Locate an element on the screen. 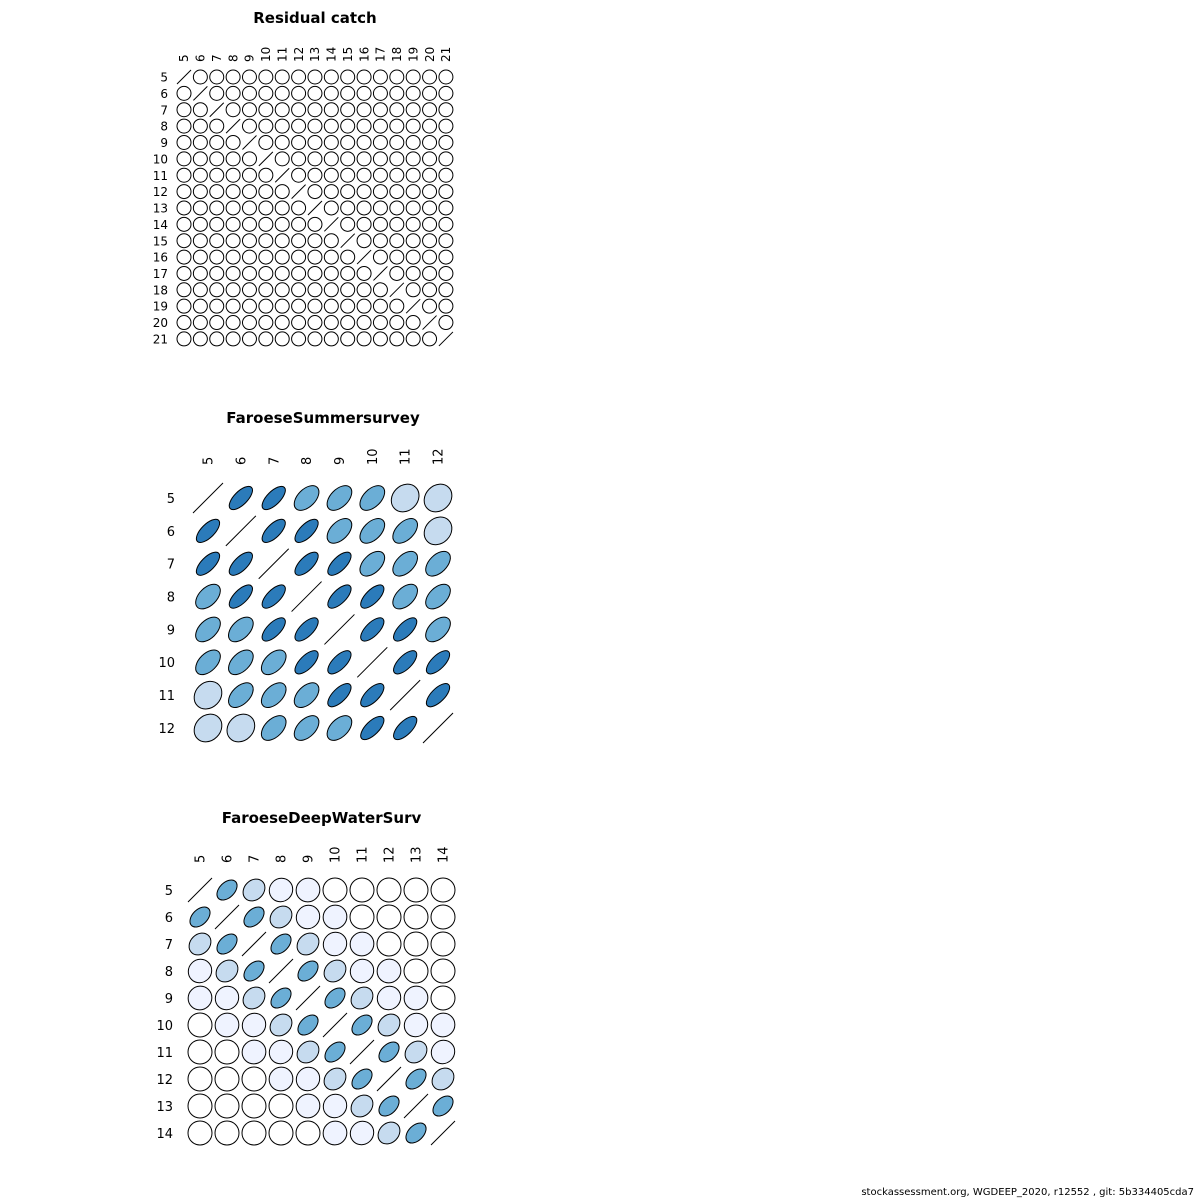  column-tick-label: 5 is located at coordinates (201, 859).